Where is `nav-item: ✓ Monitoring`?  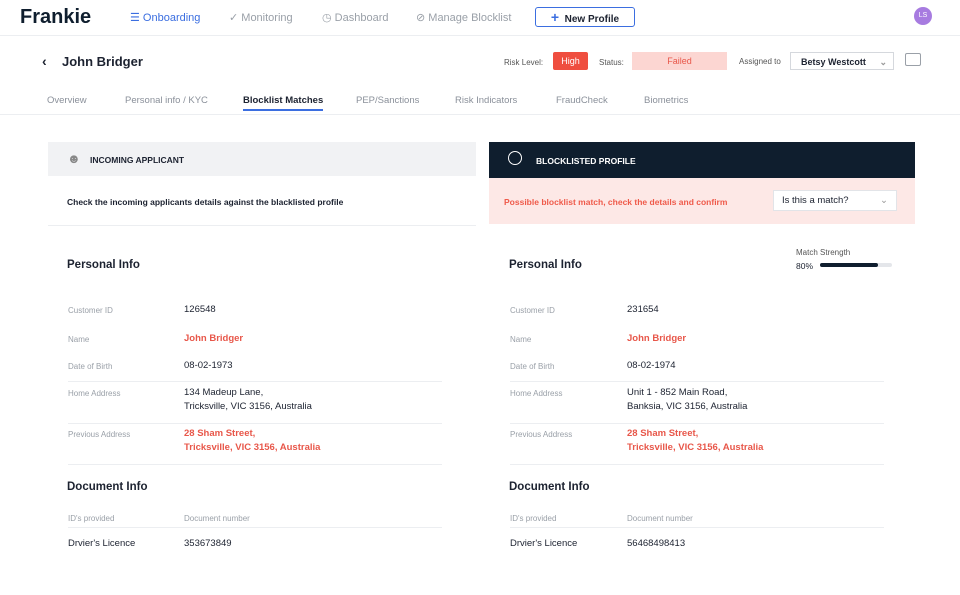 nav-item: ✓ Monitoring is located at coordinates (261, 18).